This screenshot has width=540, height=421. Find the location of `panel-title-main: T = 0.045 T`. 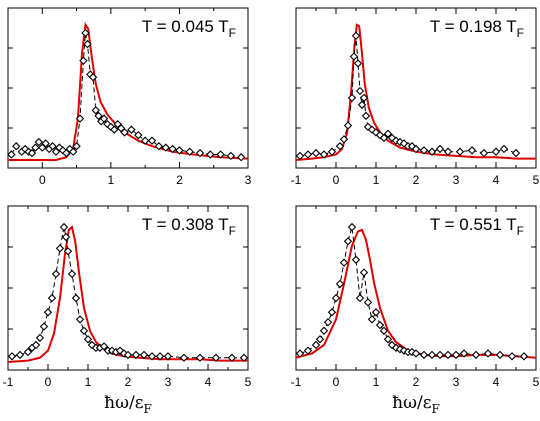

panel-title-main: T = 0.045 T is located at coordinates (185, 26).